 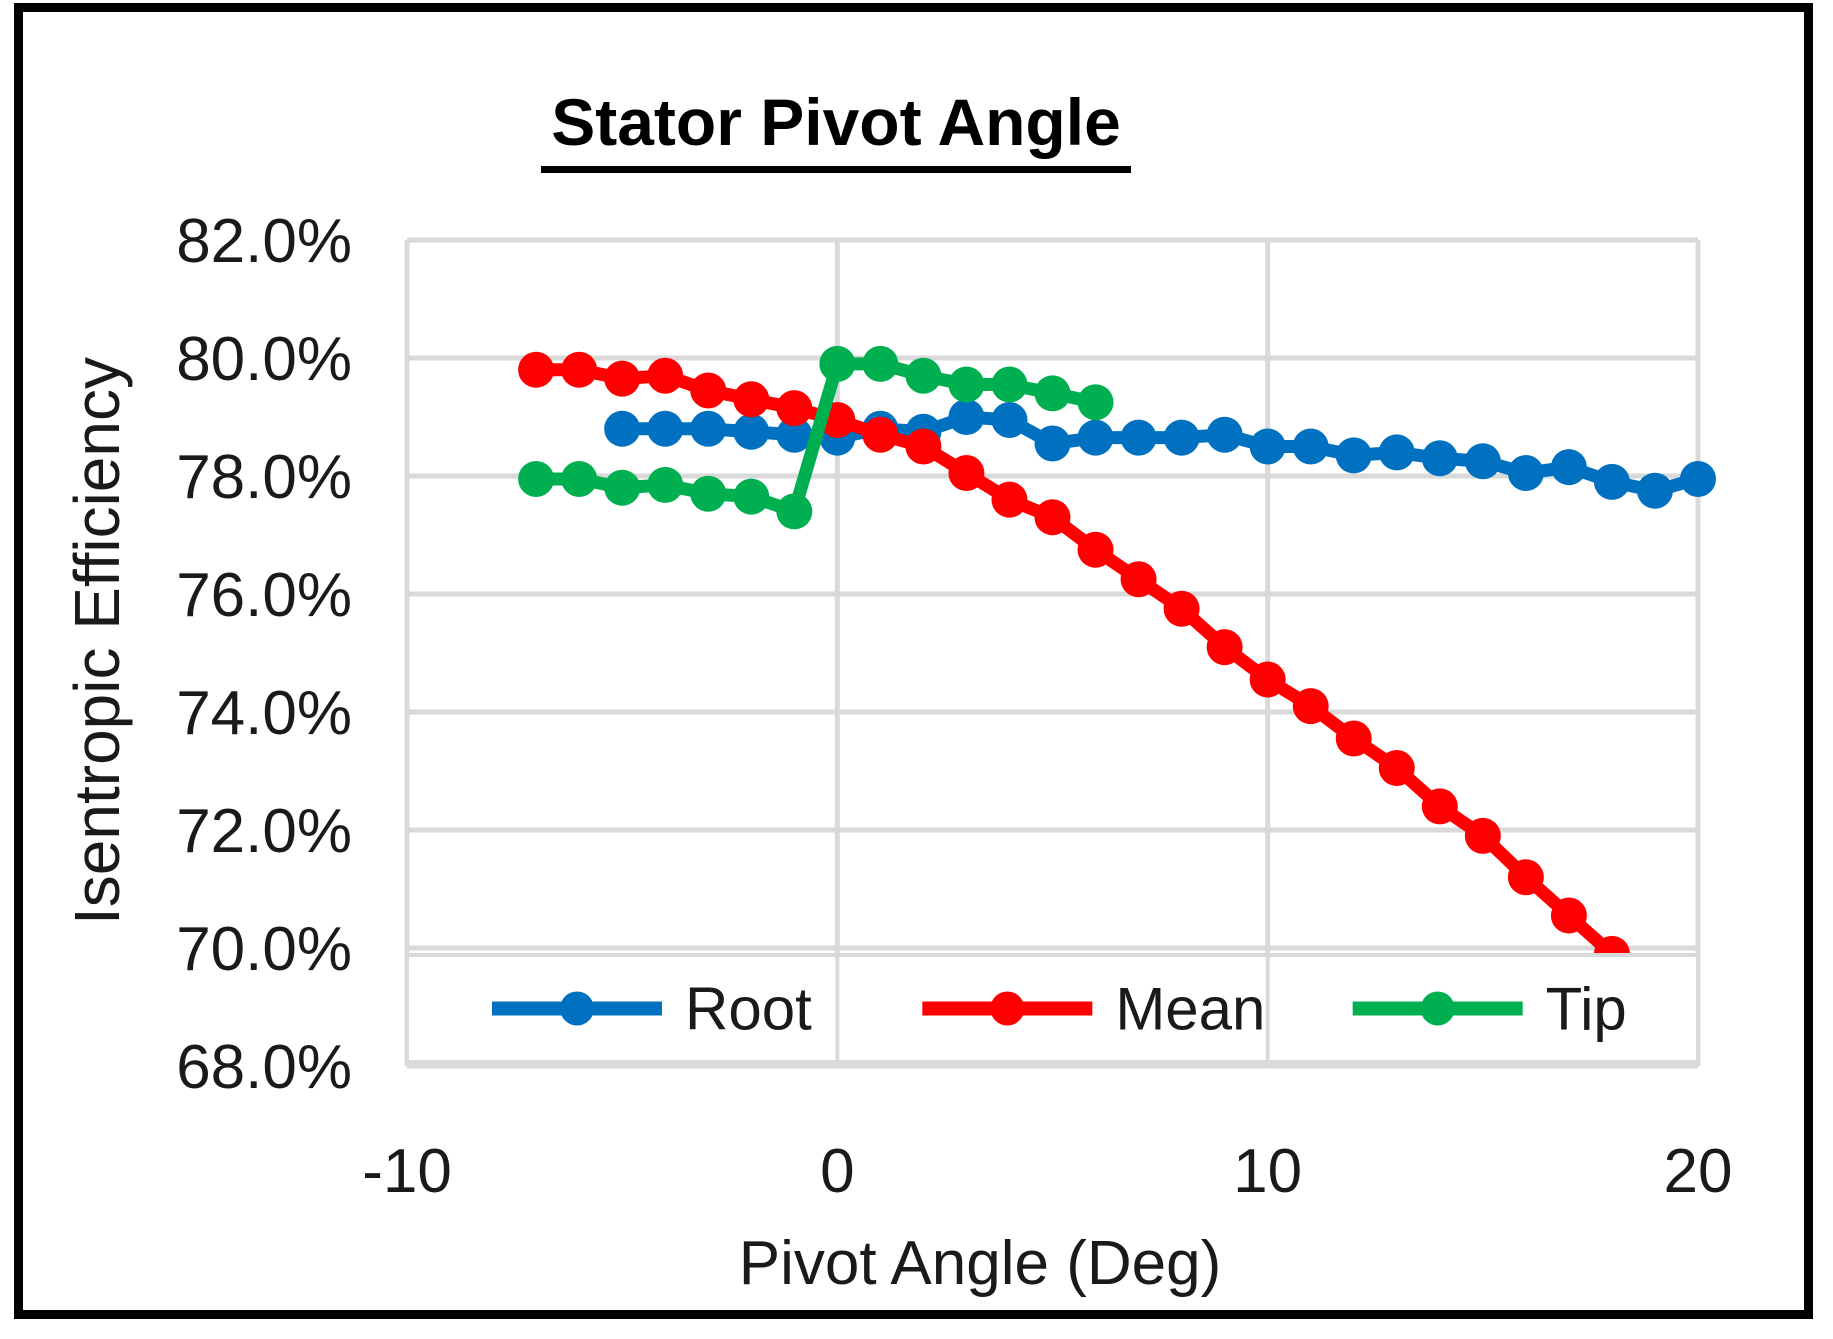 I want to click on legend-swatch-marker-tip, so click(x=1437, y=1008).